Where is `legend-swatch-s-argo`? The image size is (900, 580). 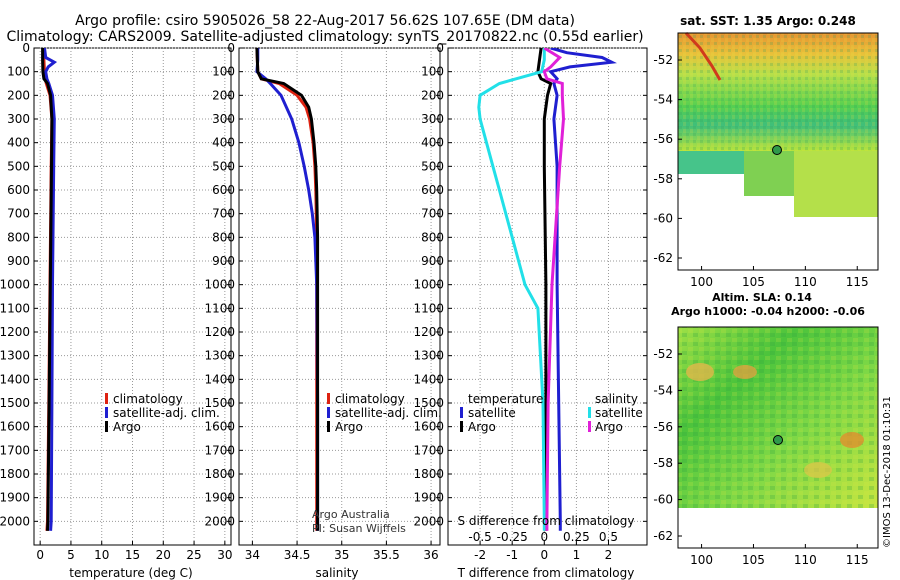
legend-swatch-s-argo is located at coordinates (589, 426).